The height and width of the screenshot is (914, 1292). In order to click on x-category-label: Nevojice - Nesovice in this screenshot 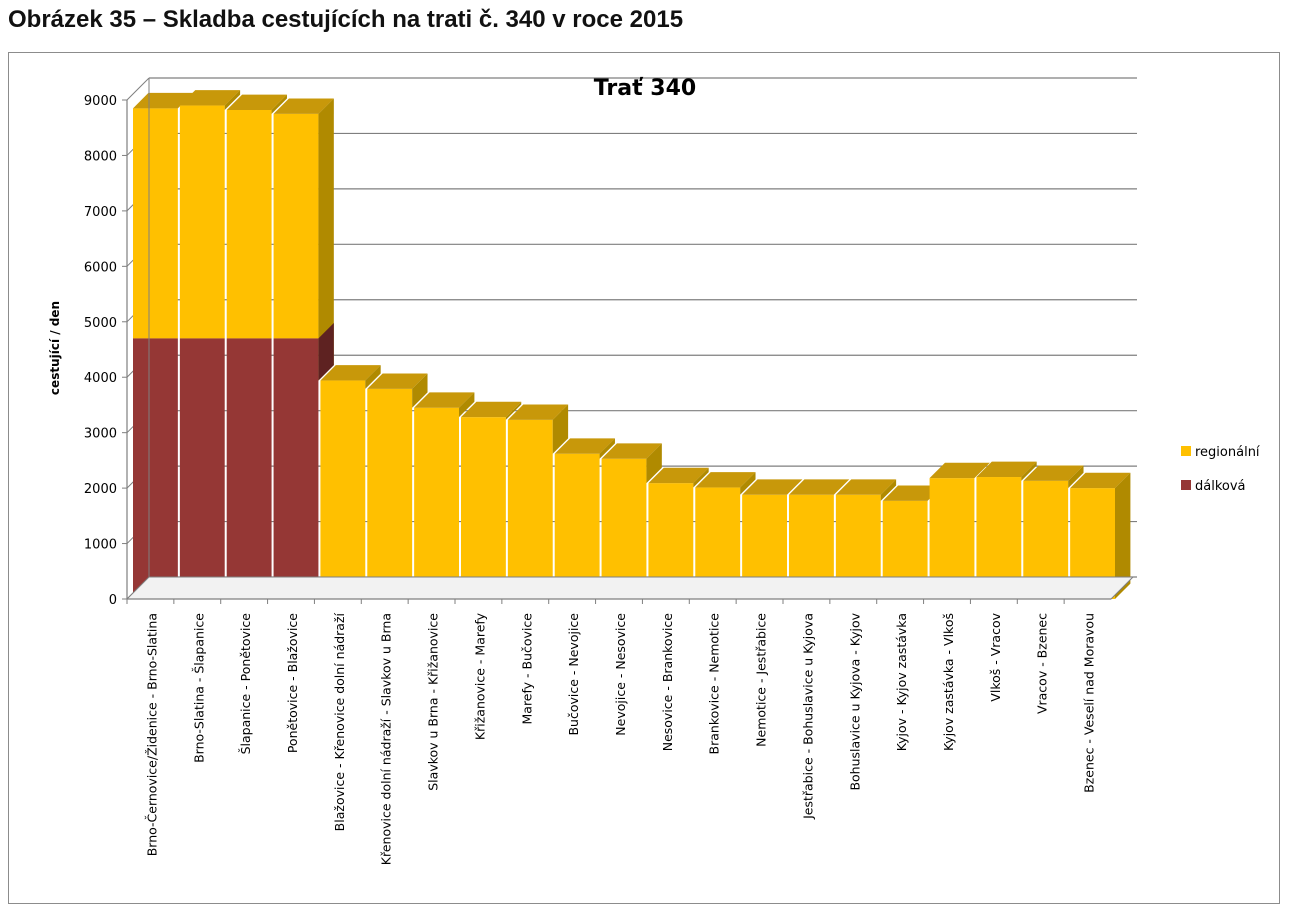, I will do `click(620, 674)`.